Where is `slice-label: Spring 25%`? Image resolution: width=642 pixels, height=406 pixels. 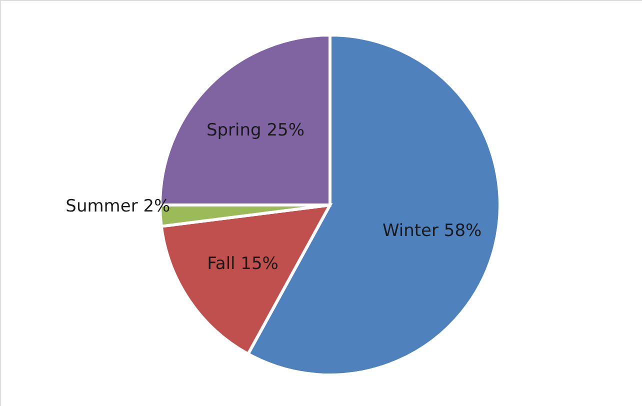
slice-label: Spring 25% is located at coordinates (255, 130).